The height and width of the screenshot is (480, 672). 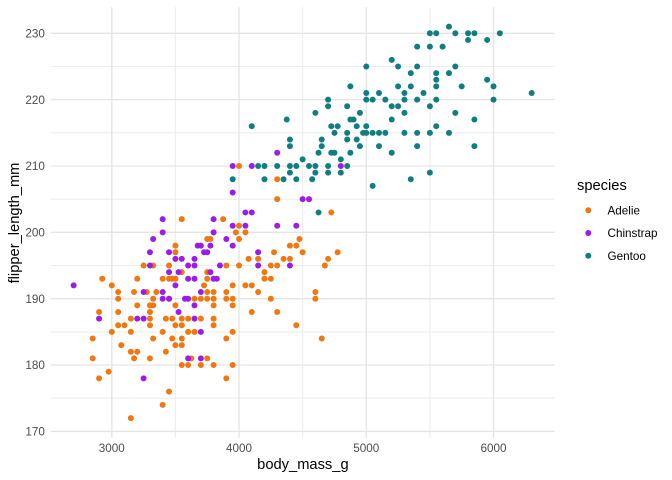 I want to click on svg-text: 5000, so click(x=366, y=448).